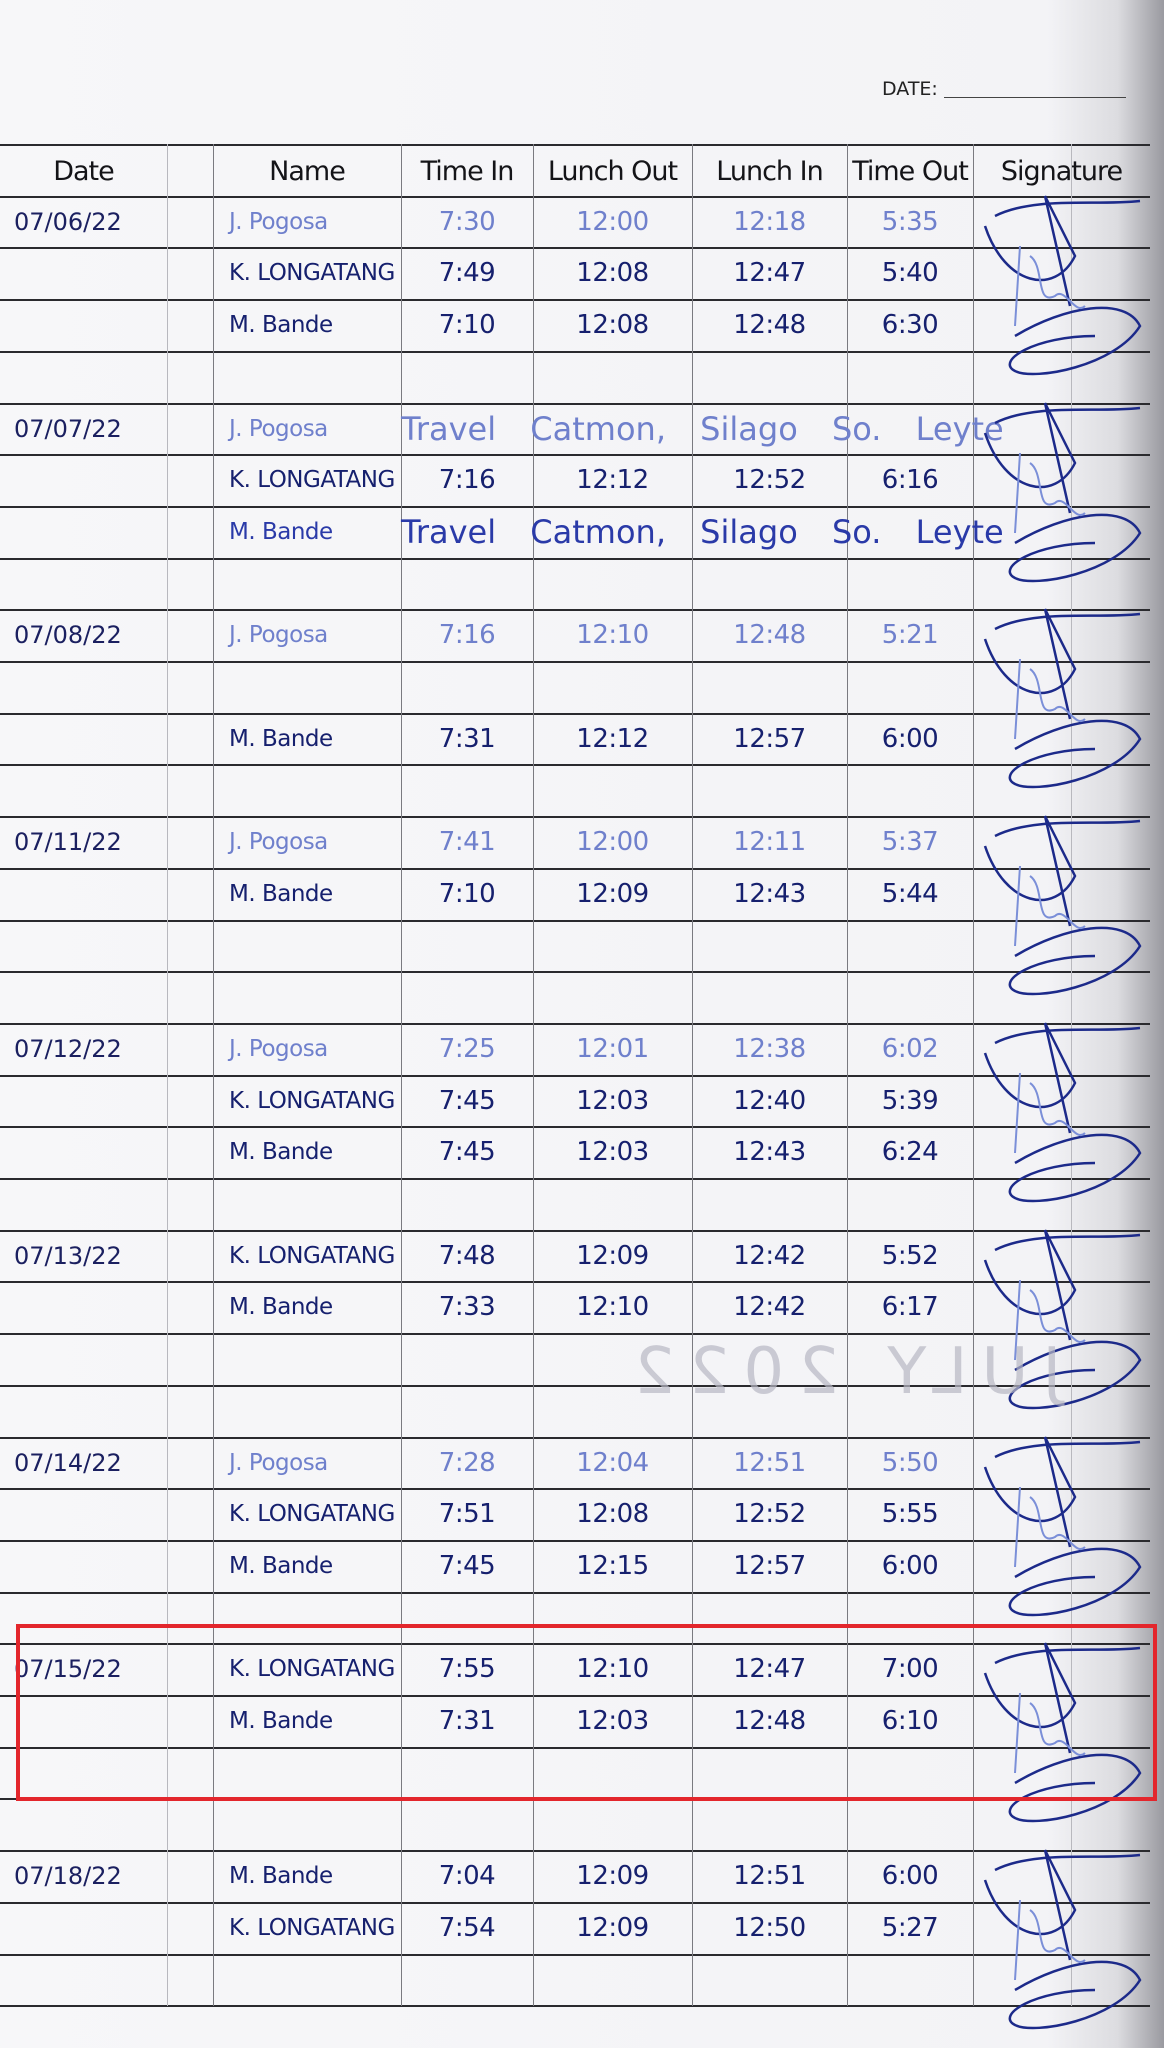 Image resolution: width=1164 pixels, height=2048 pixels. Describe the element at coordinates (612, 1565) in the screenshot. I see `lunch-out-value: 12:15` at that location.